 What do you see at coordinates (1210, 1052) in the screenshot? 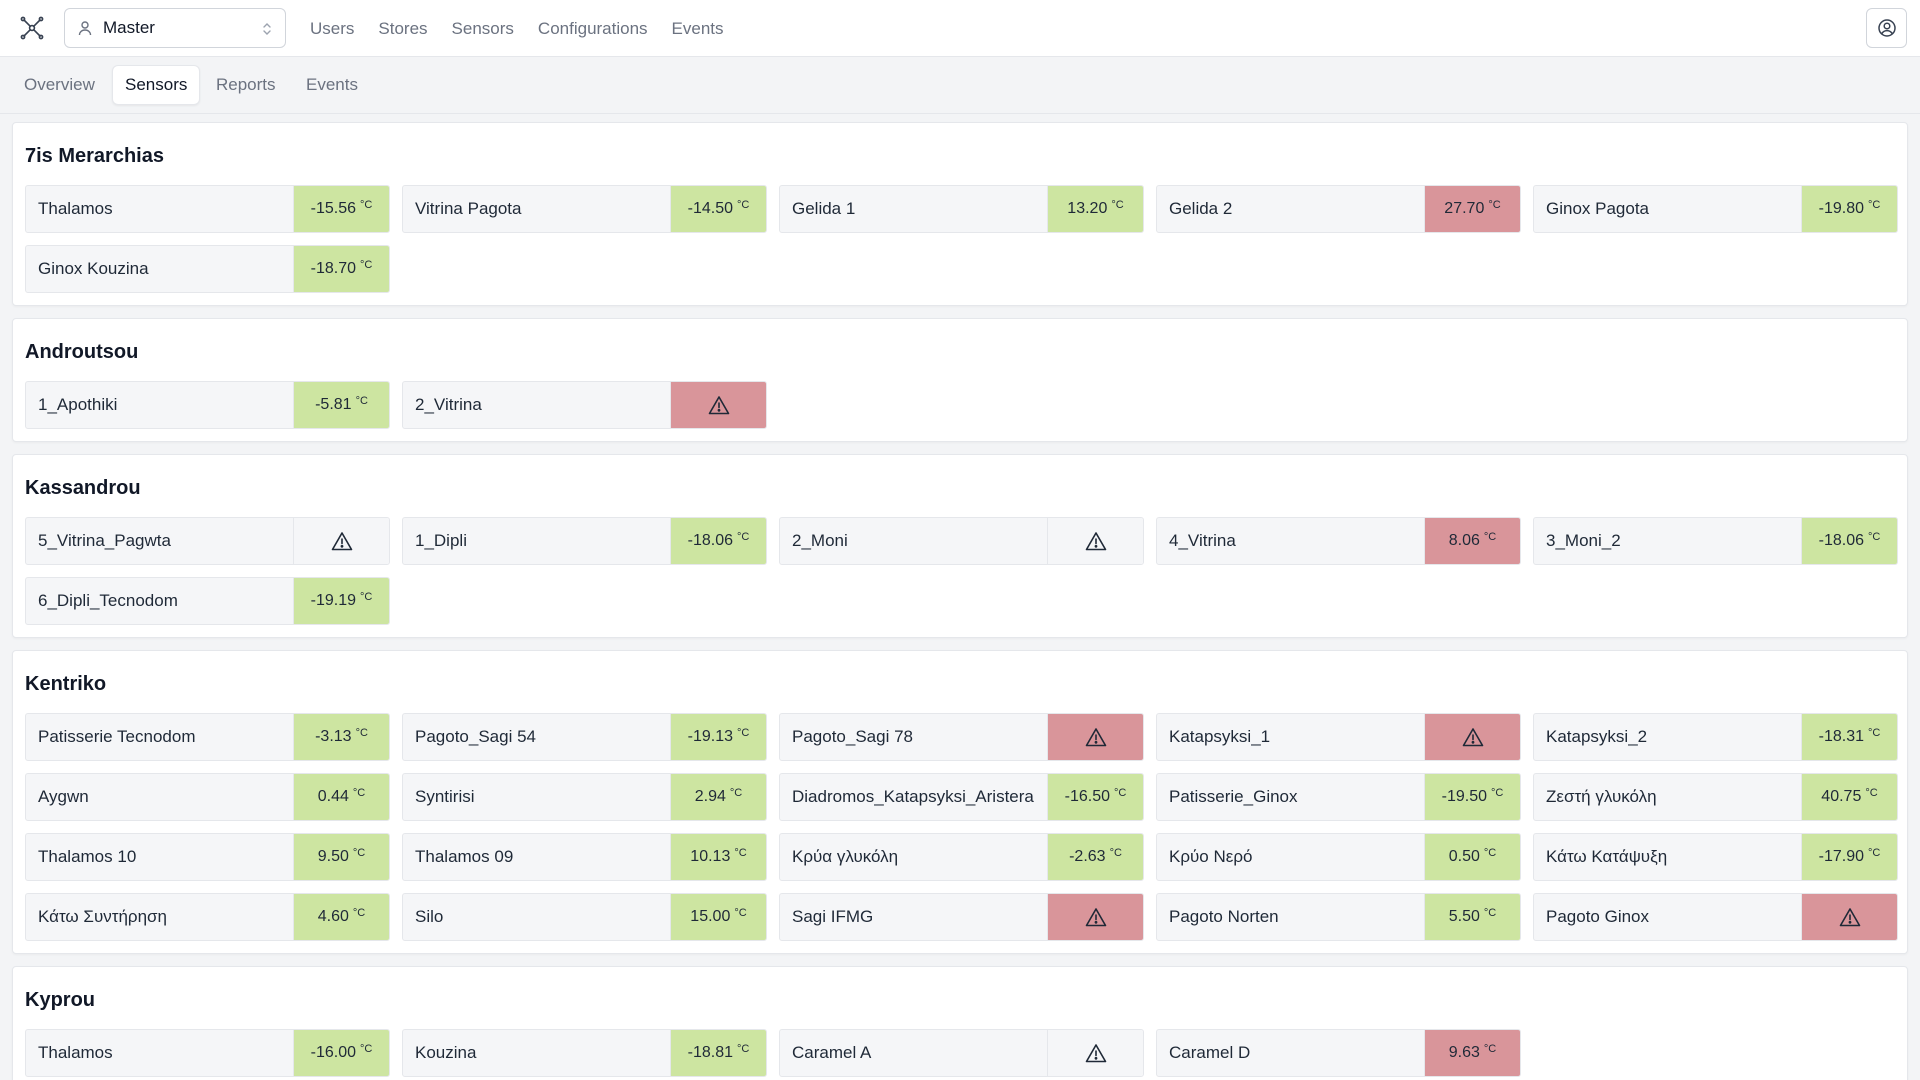
I see `sensor-name: Caramel D` at bounding box center [1210, 1052].